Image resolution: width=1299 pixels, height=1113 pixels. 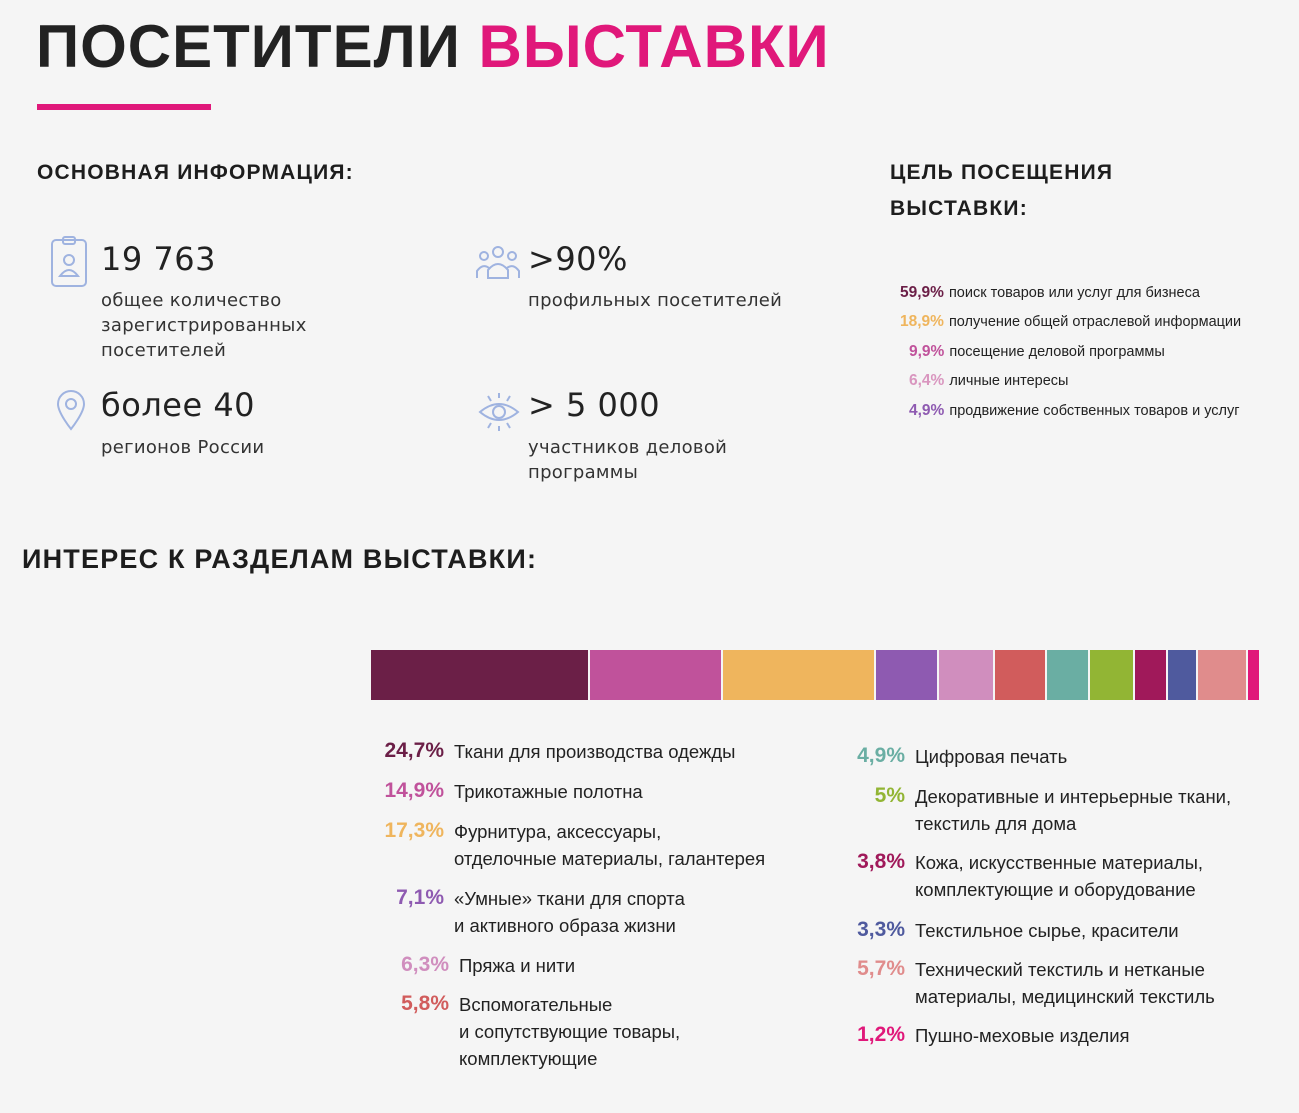 What do you see at coordinates (594, 405) in the screenshot?
I see `stat-business-value: > 5 000` at bounding box center [594, 405].